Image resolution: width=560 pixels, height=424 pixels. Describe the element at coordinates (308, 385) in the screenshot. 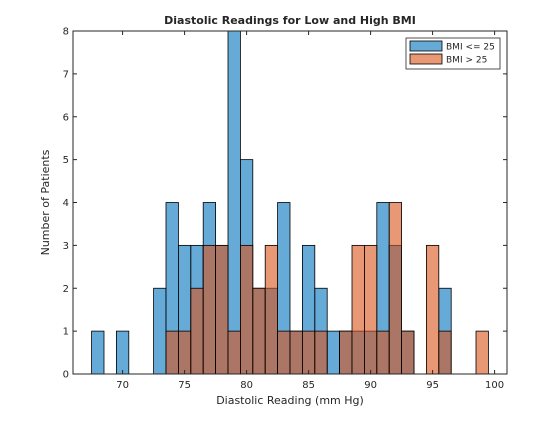

I see `x-tick-label: 85` at that location.